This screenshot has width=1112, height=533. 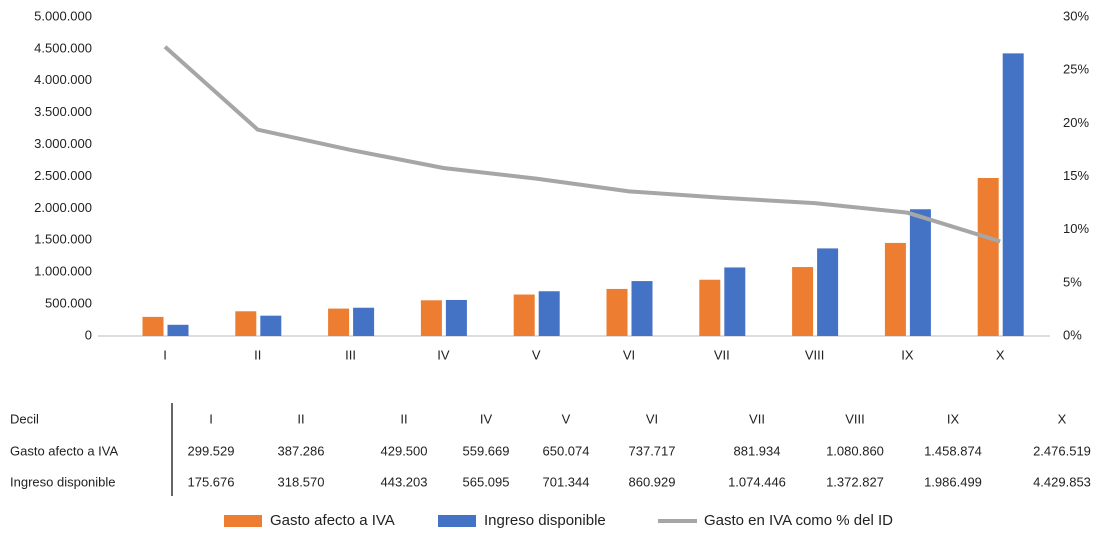 What do you see at coordinates (757, 450) in the screenshot?
I see `table-cell: 881.934` at bounding box center [757, 450].